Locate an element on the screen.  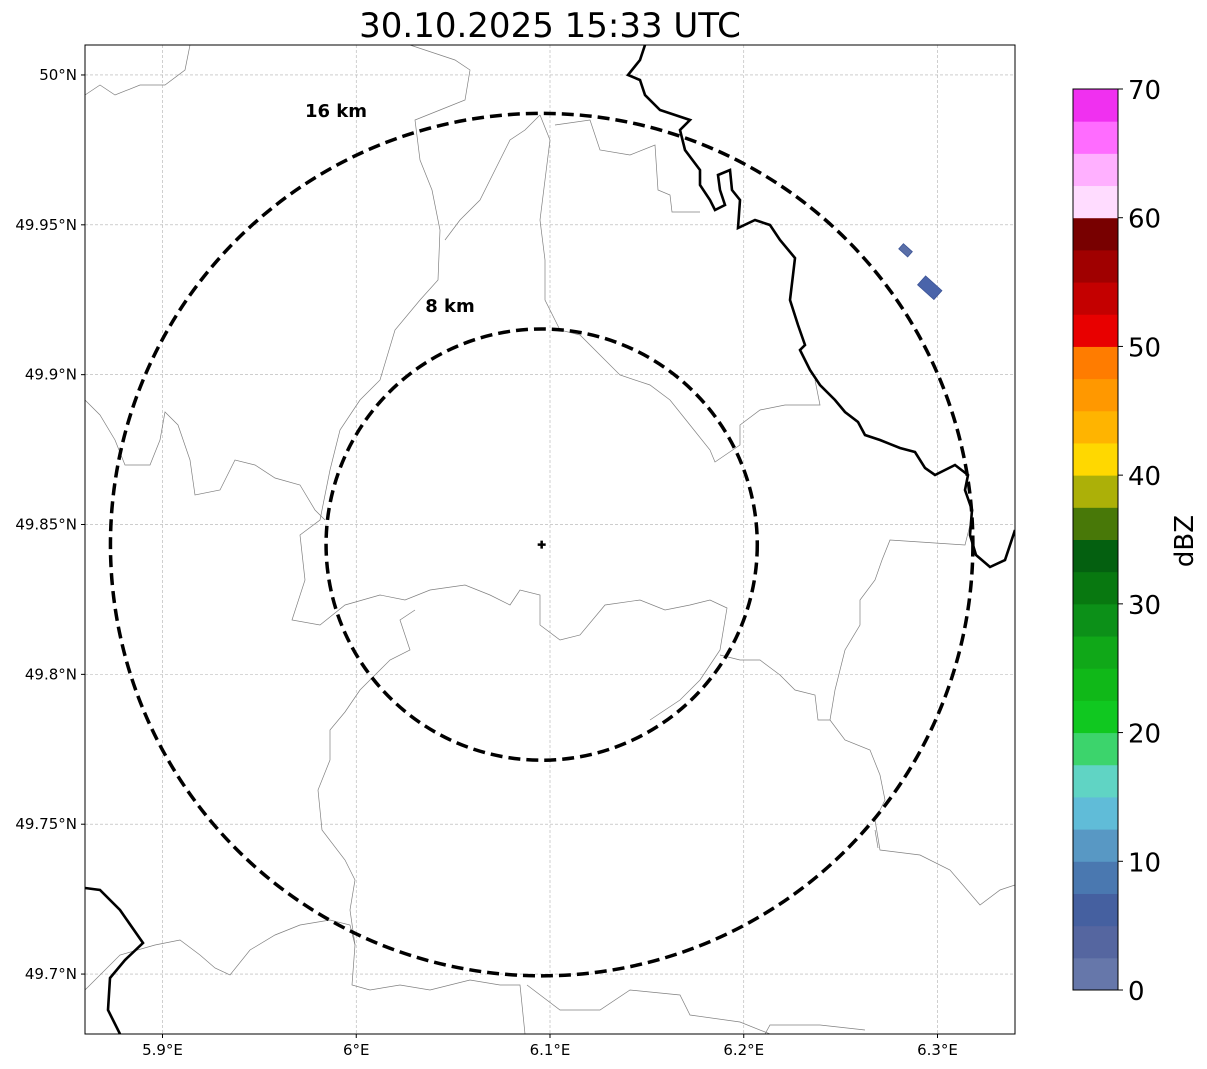
range-ring-8km is located at coordinates (542, 544).